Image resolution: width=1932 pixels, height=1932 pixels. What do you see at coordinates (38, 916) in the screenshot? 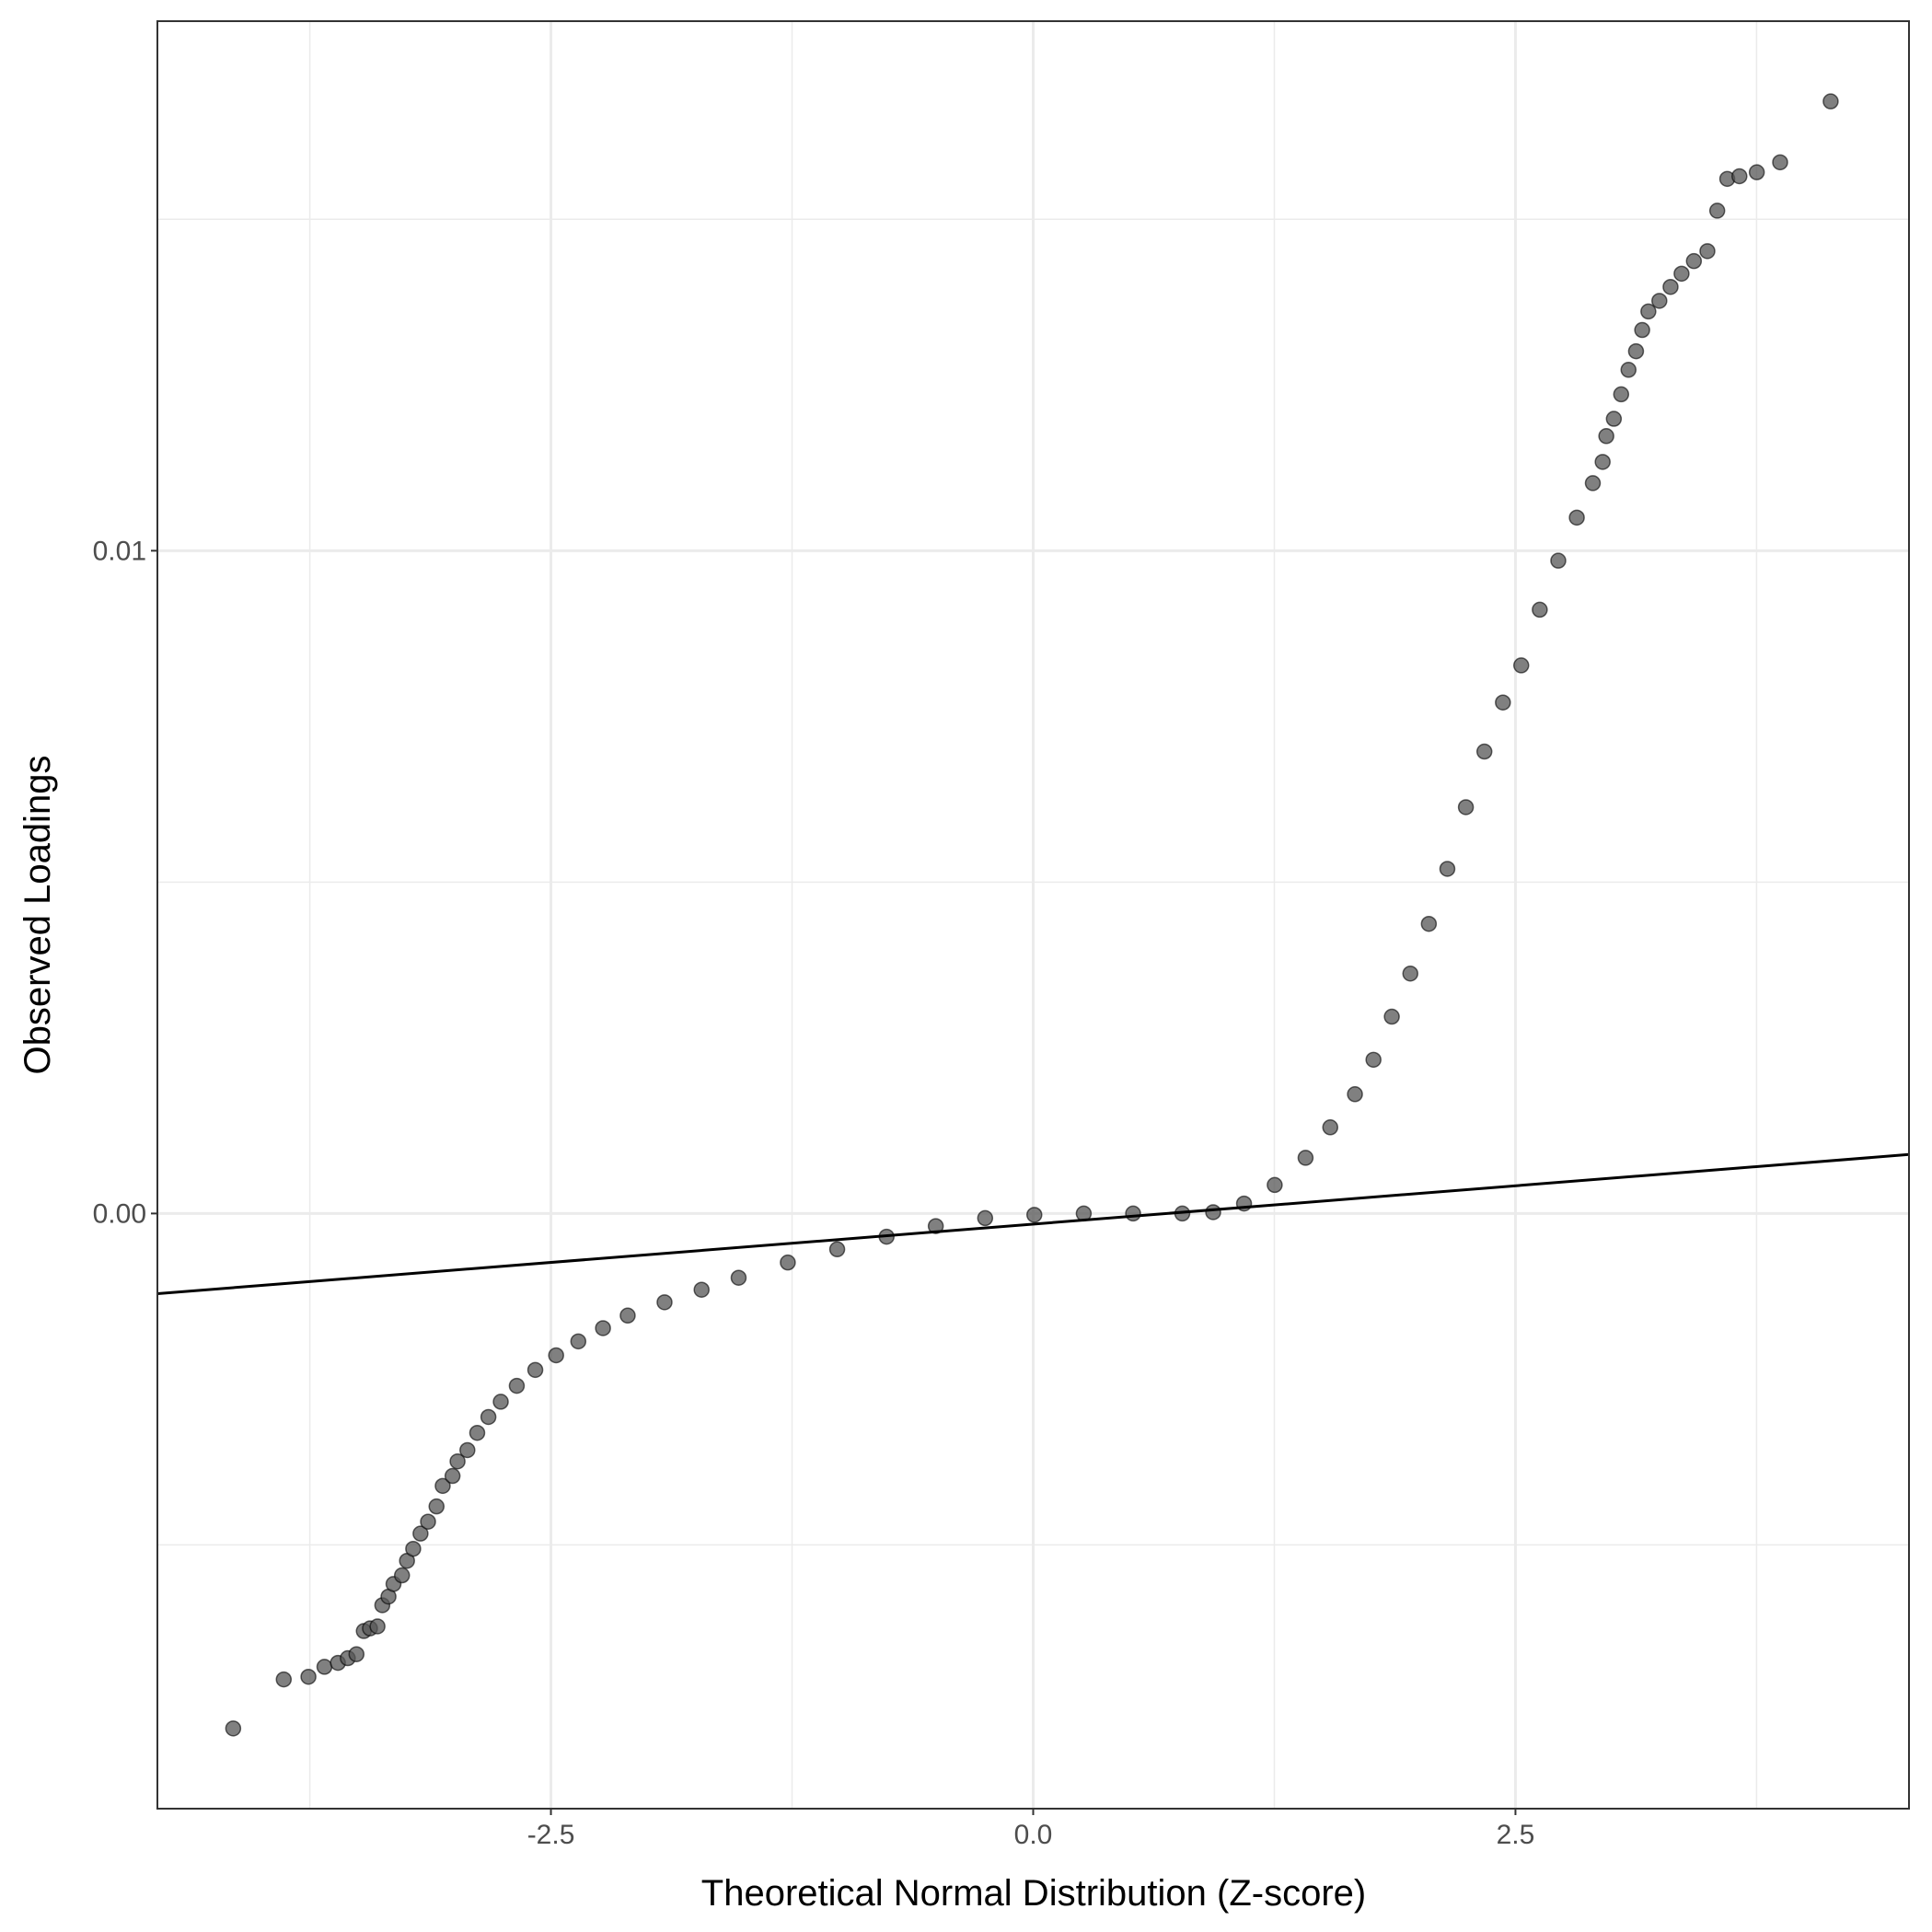
I see `y-axis-title: Observed Loadings` at bounding box center [38, 916].